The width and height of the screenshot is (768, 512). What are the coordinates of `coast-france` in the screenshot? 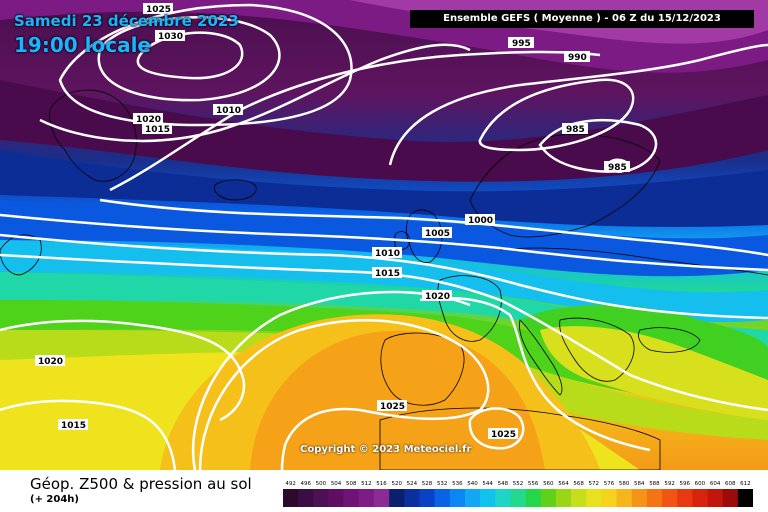 It's located at (469, 308).